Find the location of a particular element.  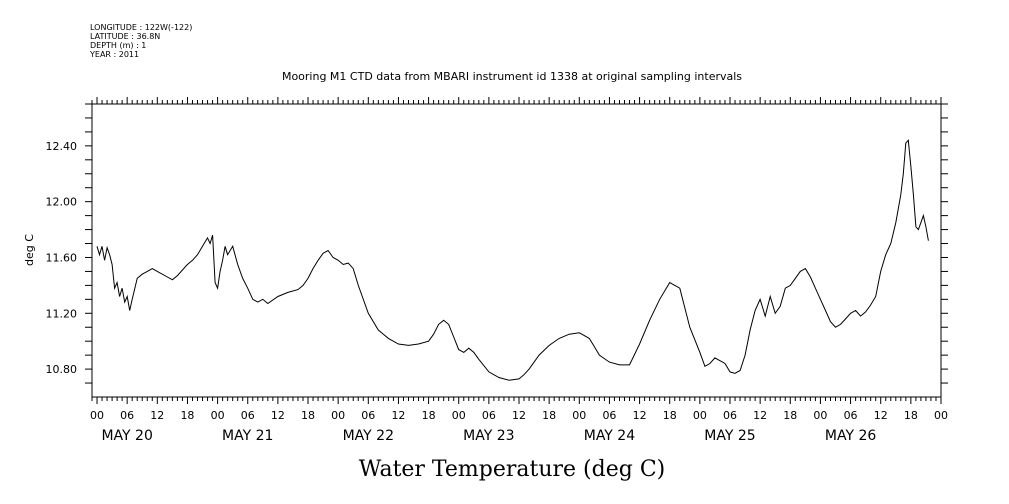

day-label: MAY 23 is located at coordinates (488, 436).